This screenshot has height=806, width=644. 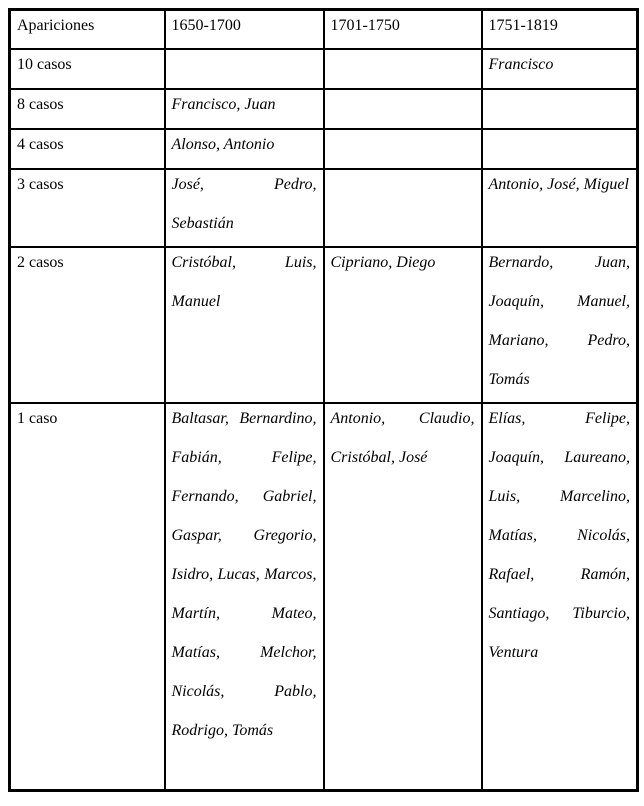 What do you see at coordinates (559, 207) in the screenshot?
I see `names-cell: Antonio, José, Miguel` at bounding box center [559, 207].